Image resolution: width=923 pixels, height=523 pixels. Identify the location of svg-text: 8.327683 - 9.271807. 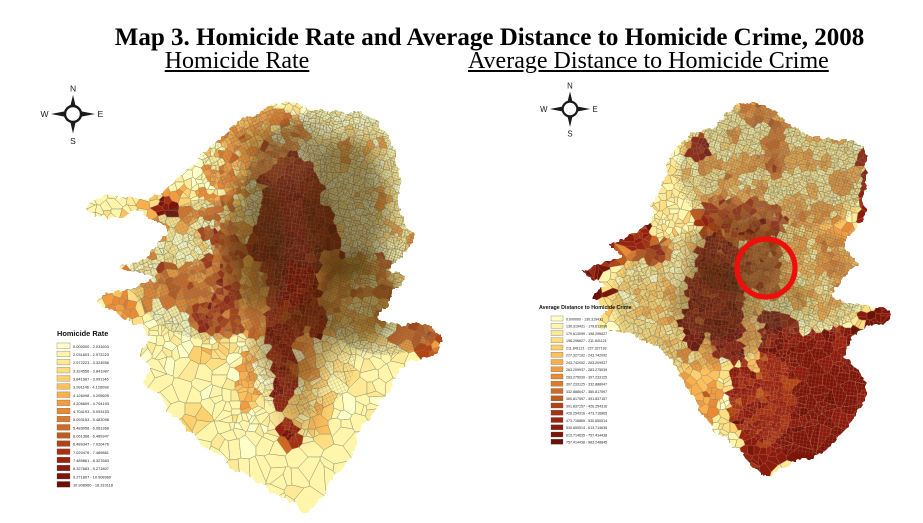
(91, 468).